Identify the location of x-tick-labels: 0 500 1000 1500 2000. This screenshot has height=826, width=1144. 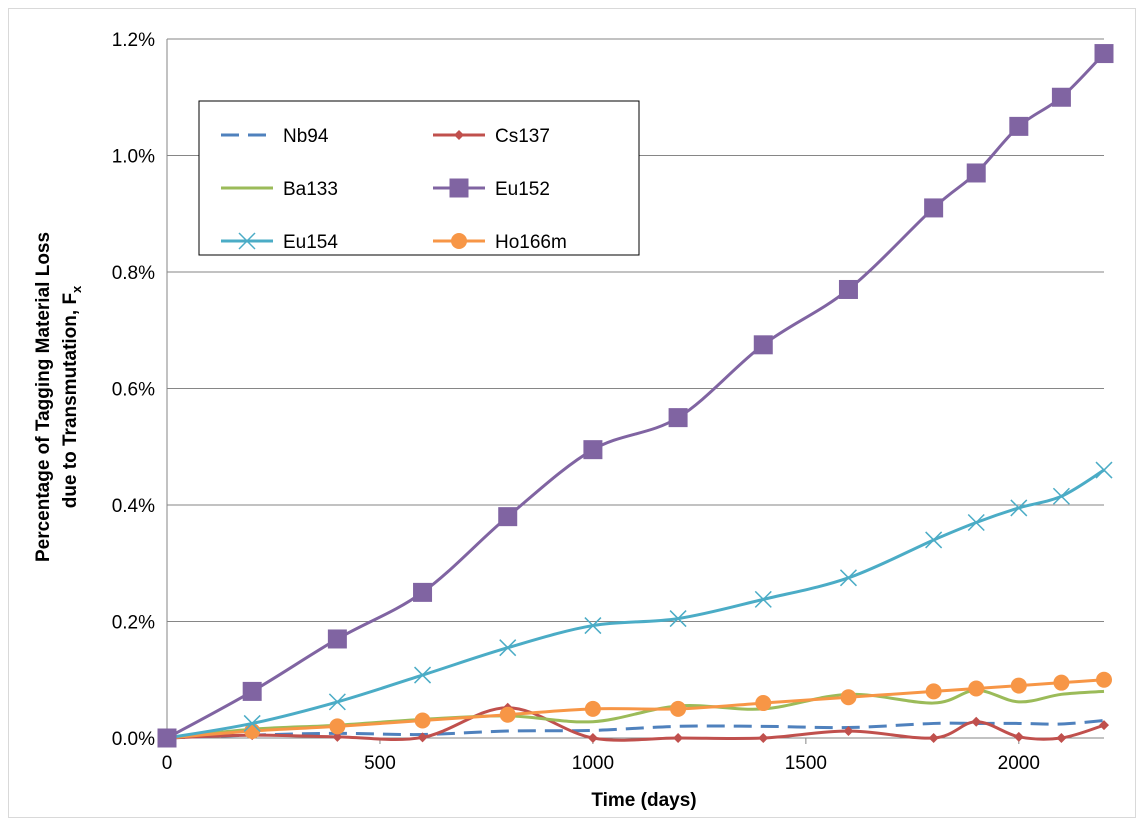
(601, 763).